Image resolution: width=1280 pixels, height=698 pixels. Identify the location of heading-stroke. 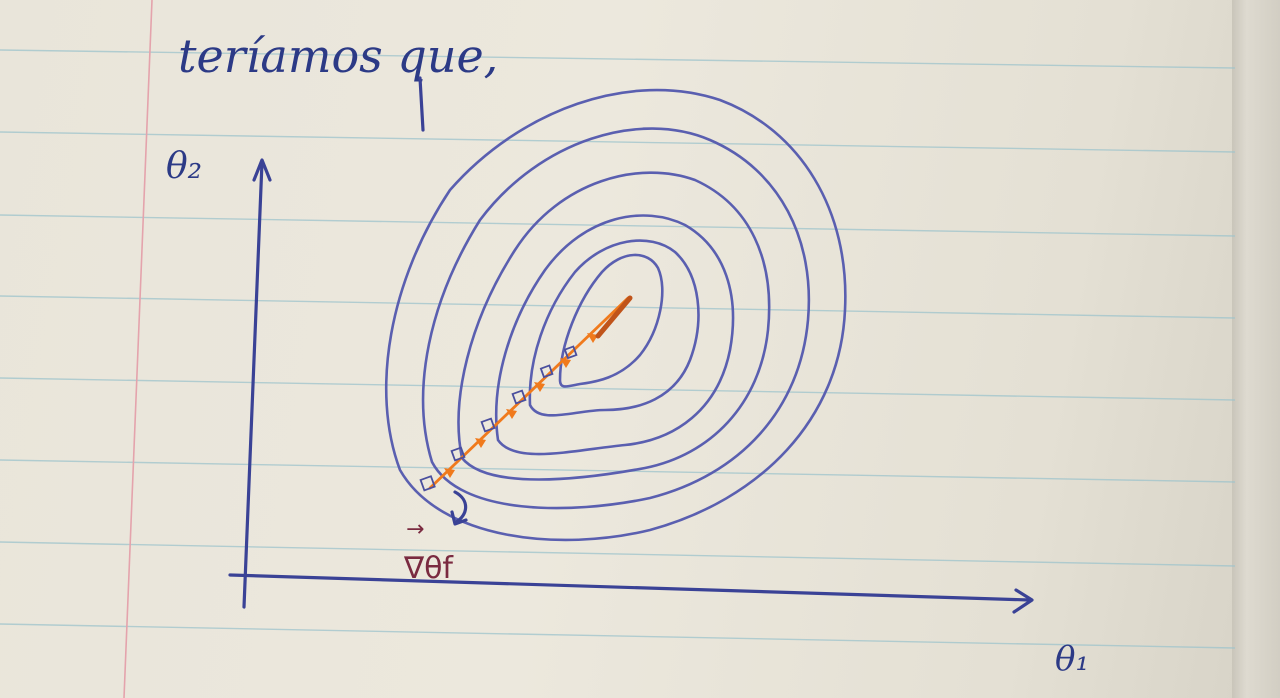
(421, 104).